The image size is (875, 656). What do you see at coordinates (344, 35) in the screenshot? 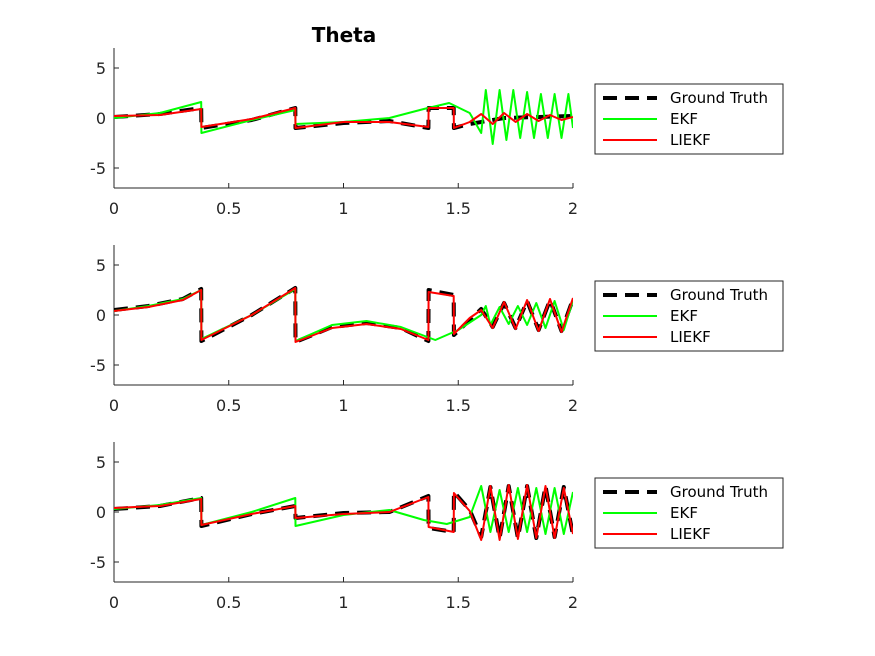
I see `chart-title: Theta` at bounding box center [344, 35].